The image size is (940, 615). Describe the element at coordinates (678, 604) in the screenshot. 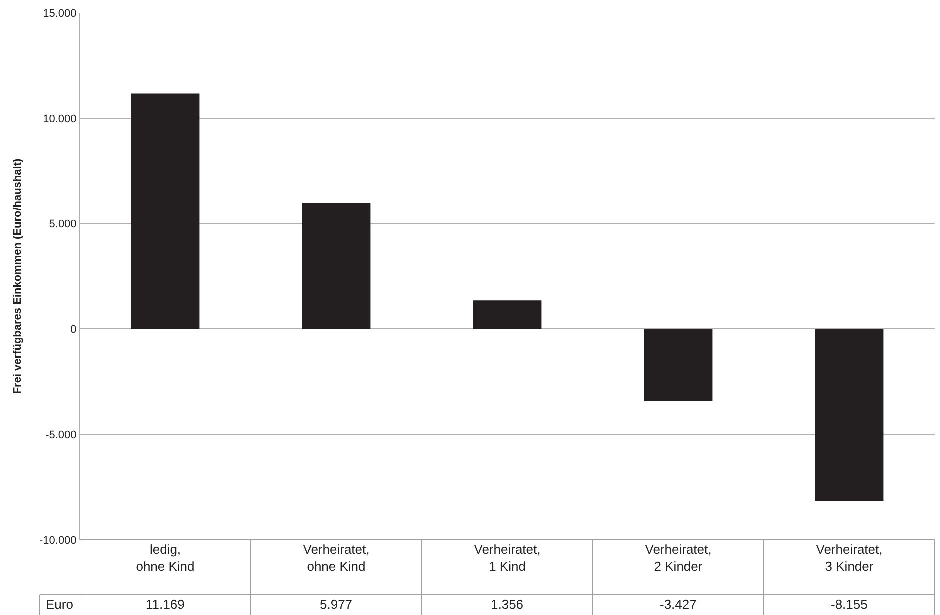

I see `data-label: -3.427` at that location.